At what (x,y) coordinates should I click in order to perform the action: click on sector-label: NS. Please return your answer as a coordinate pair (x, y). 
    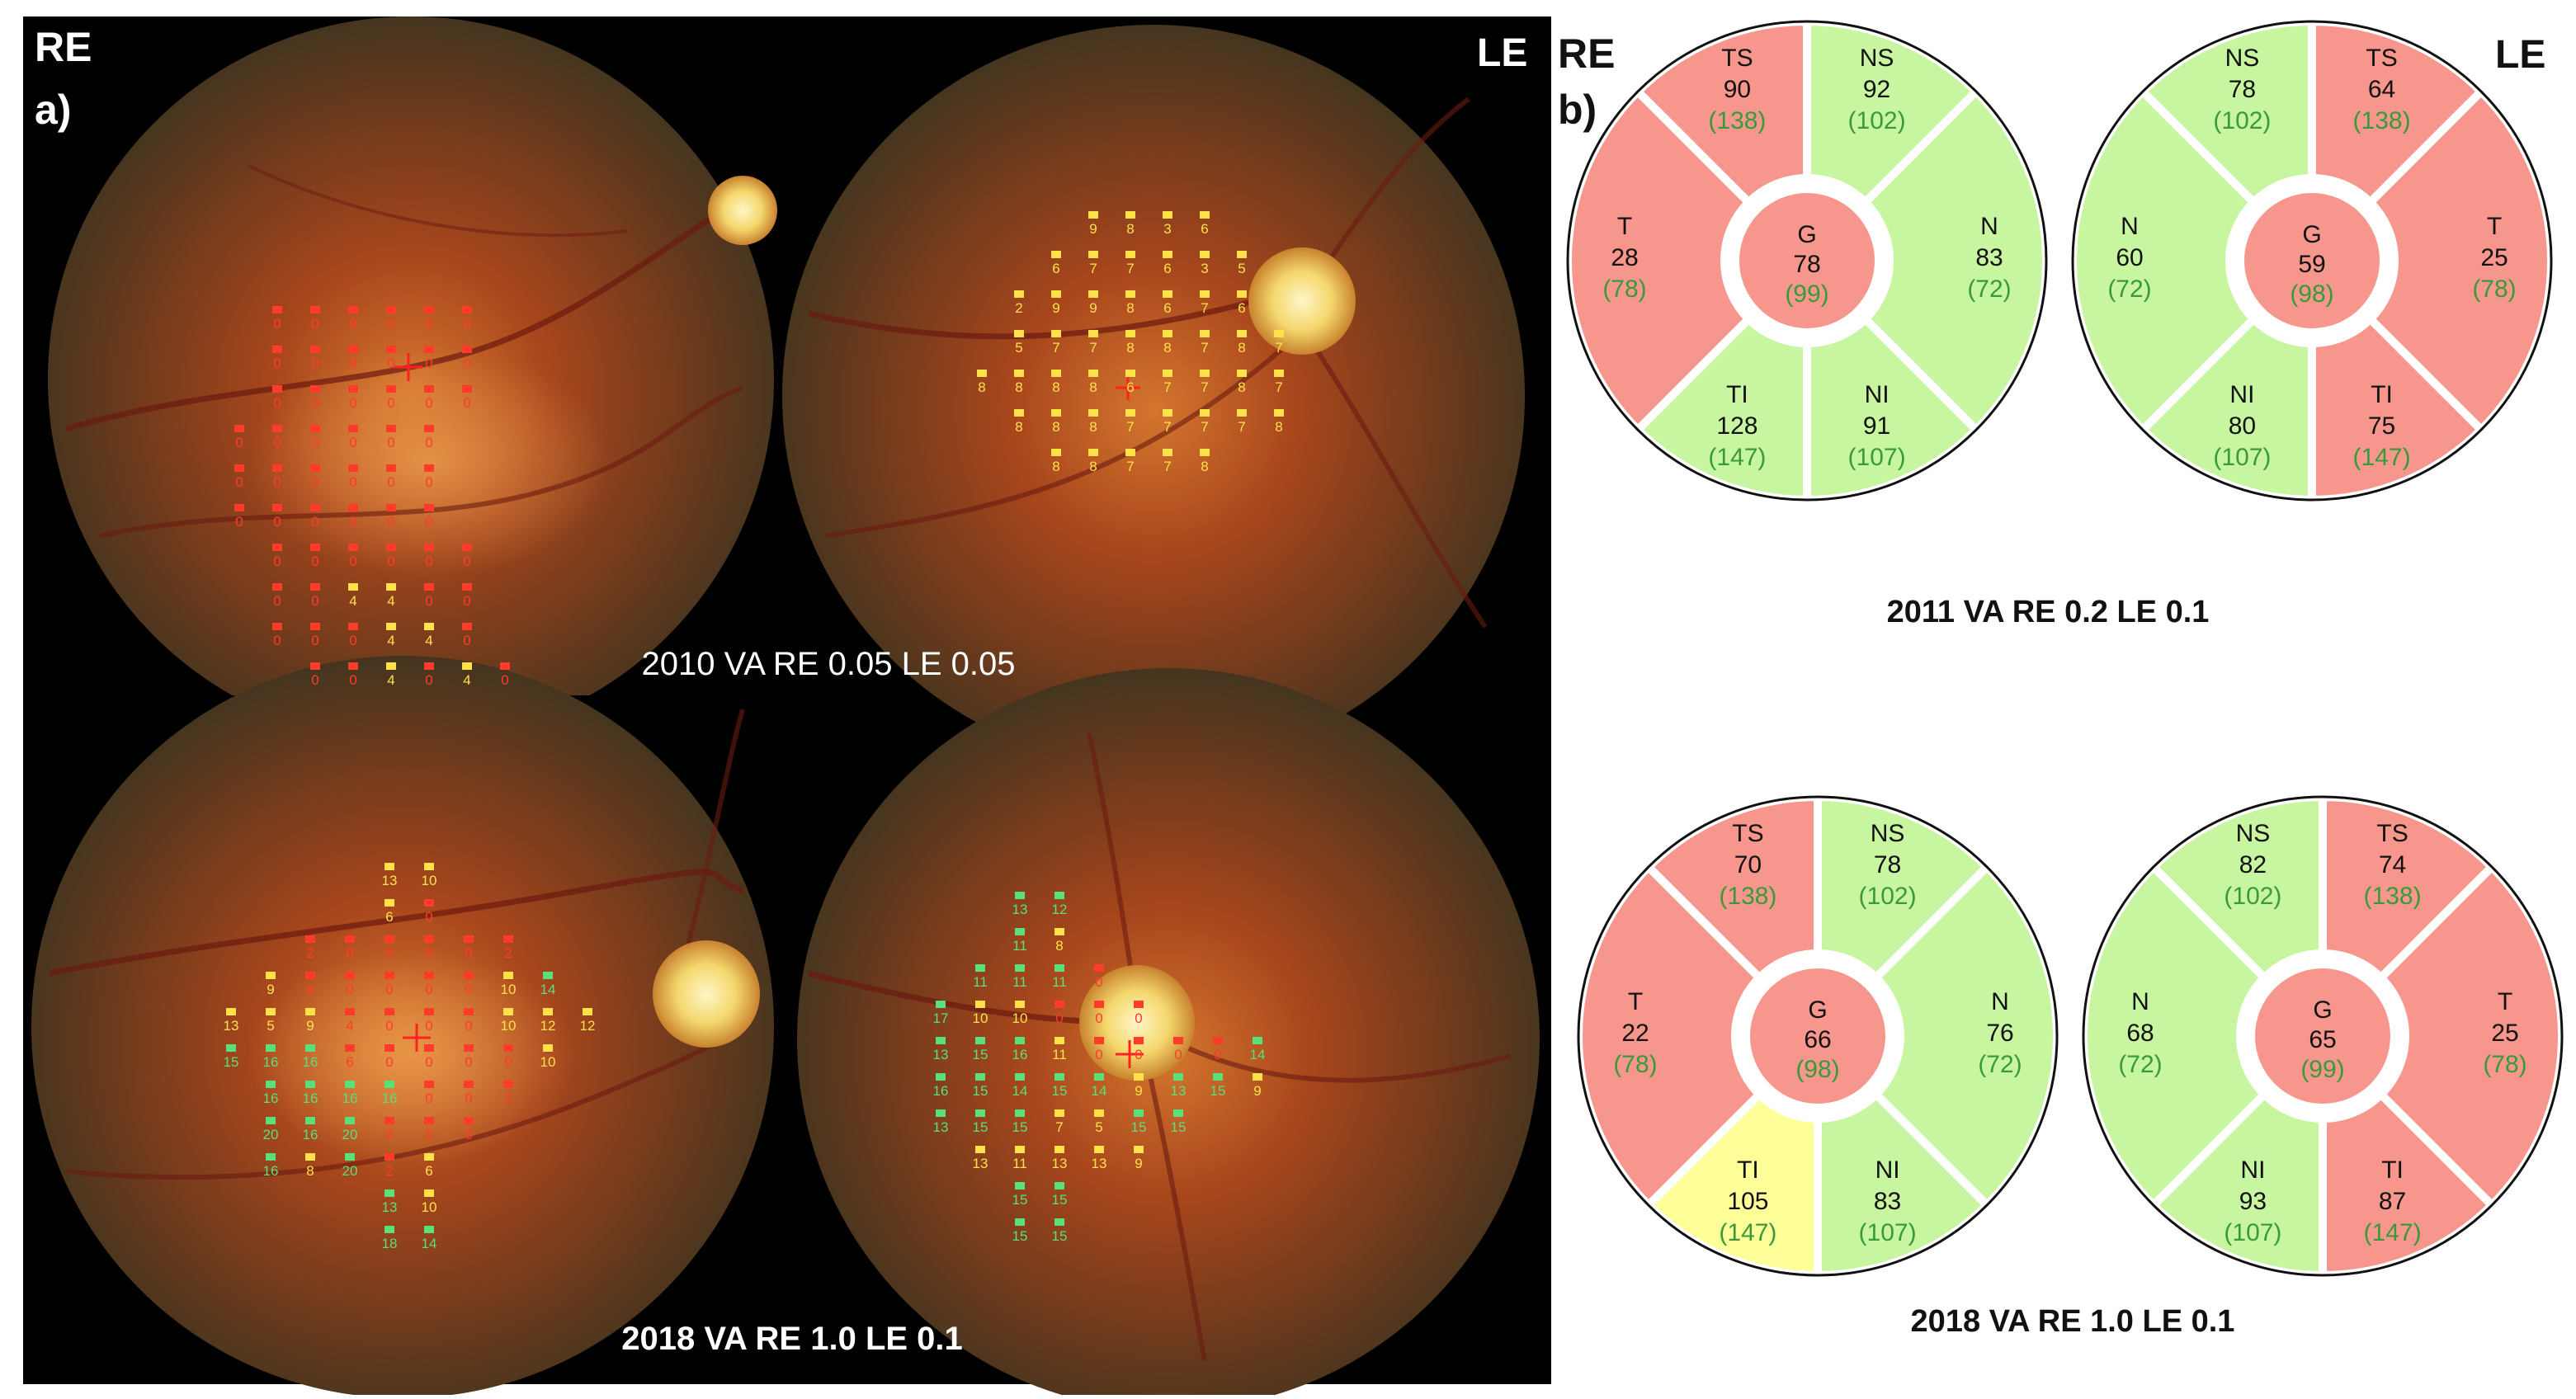
    Looking at the image, I should click on (2242, 58).